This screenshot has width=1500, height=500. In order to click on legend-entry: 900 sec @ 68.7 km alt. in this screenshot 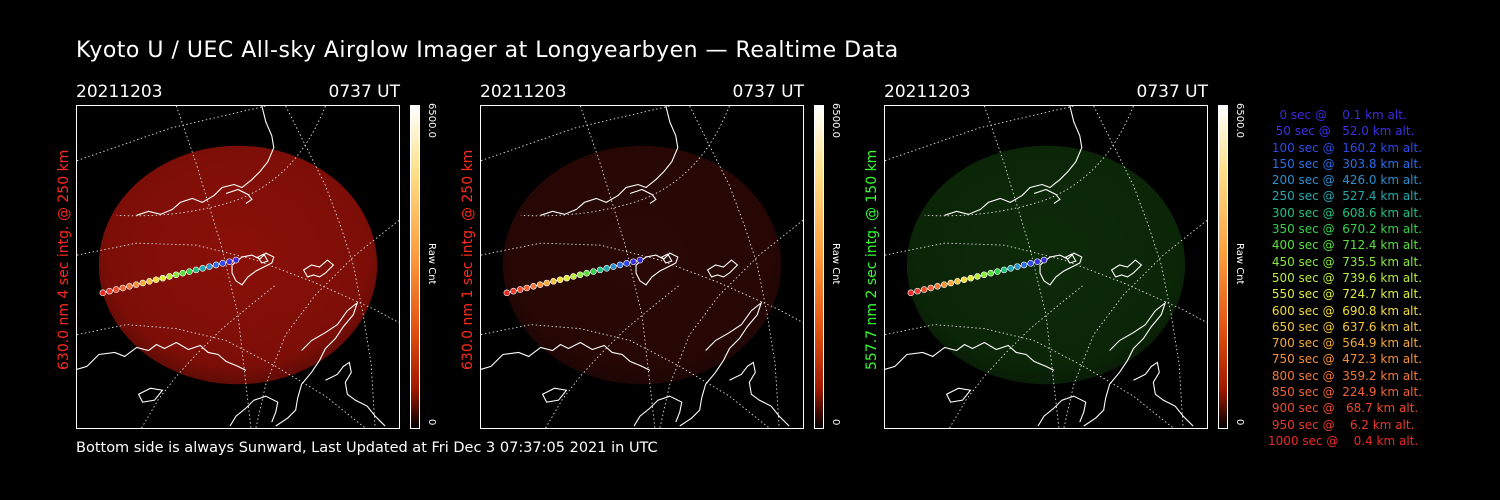, I will do `click(1343, 408)`.